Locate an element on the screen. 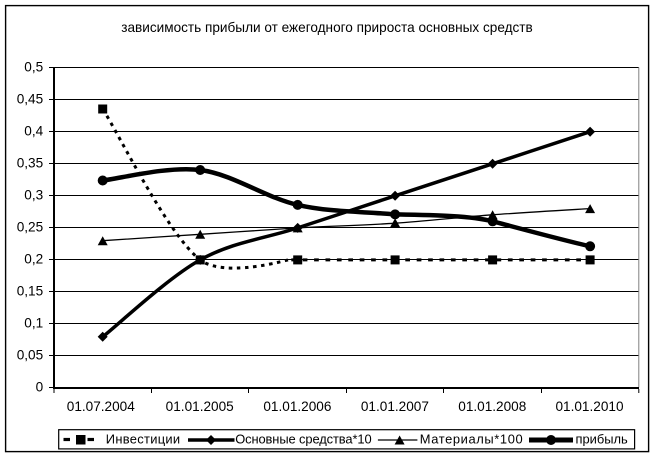 This screenshot has width=654, height=458. svg-text: 0,1 is located at coordinates (33, 322).